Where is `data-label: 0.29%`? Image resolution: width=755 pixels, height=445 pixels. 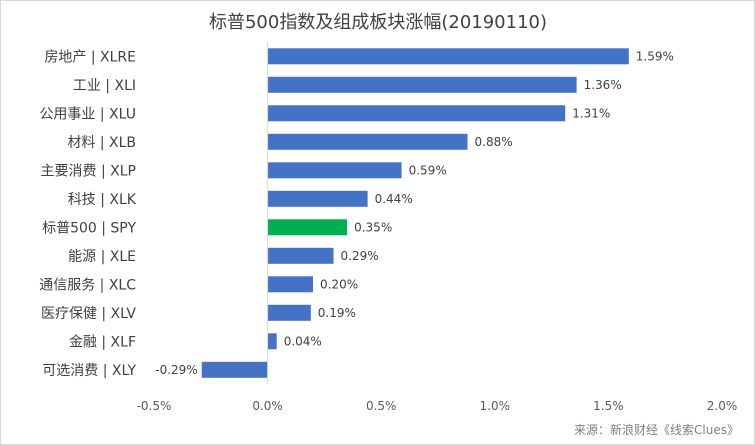 data-label: 0.29% is located at coordinates (360, 256).